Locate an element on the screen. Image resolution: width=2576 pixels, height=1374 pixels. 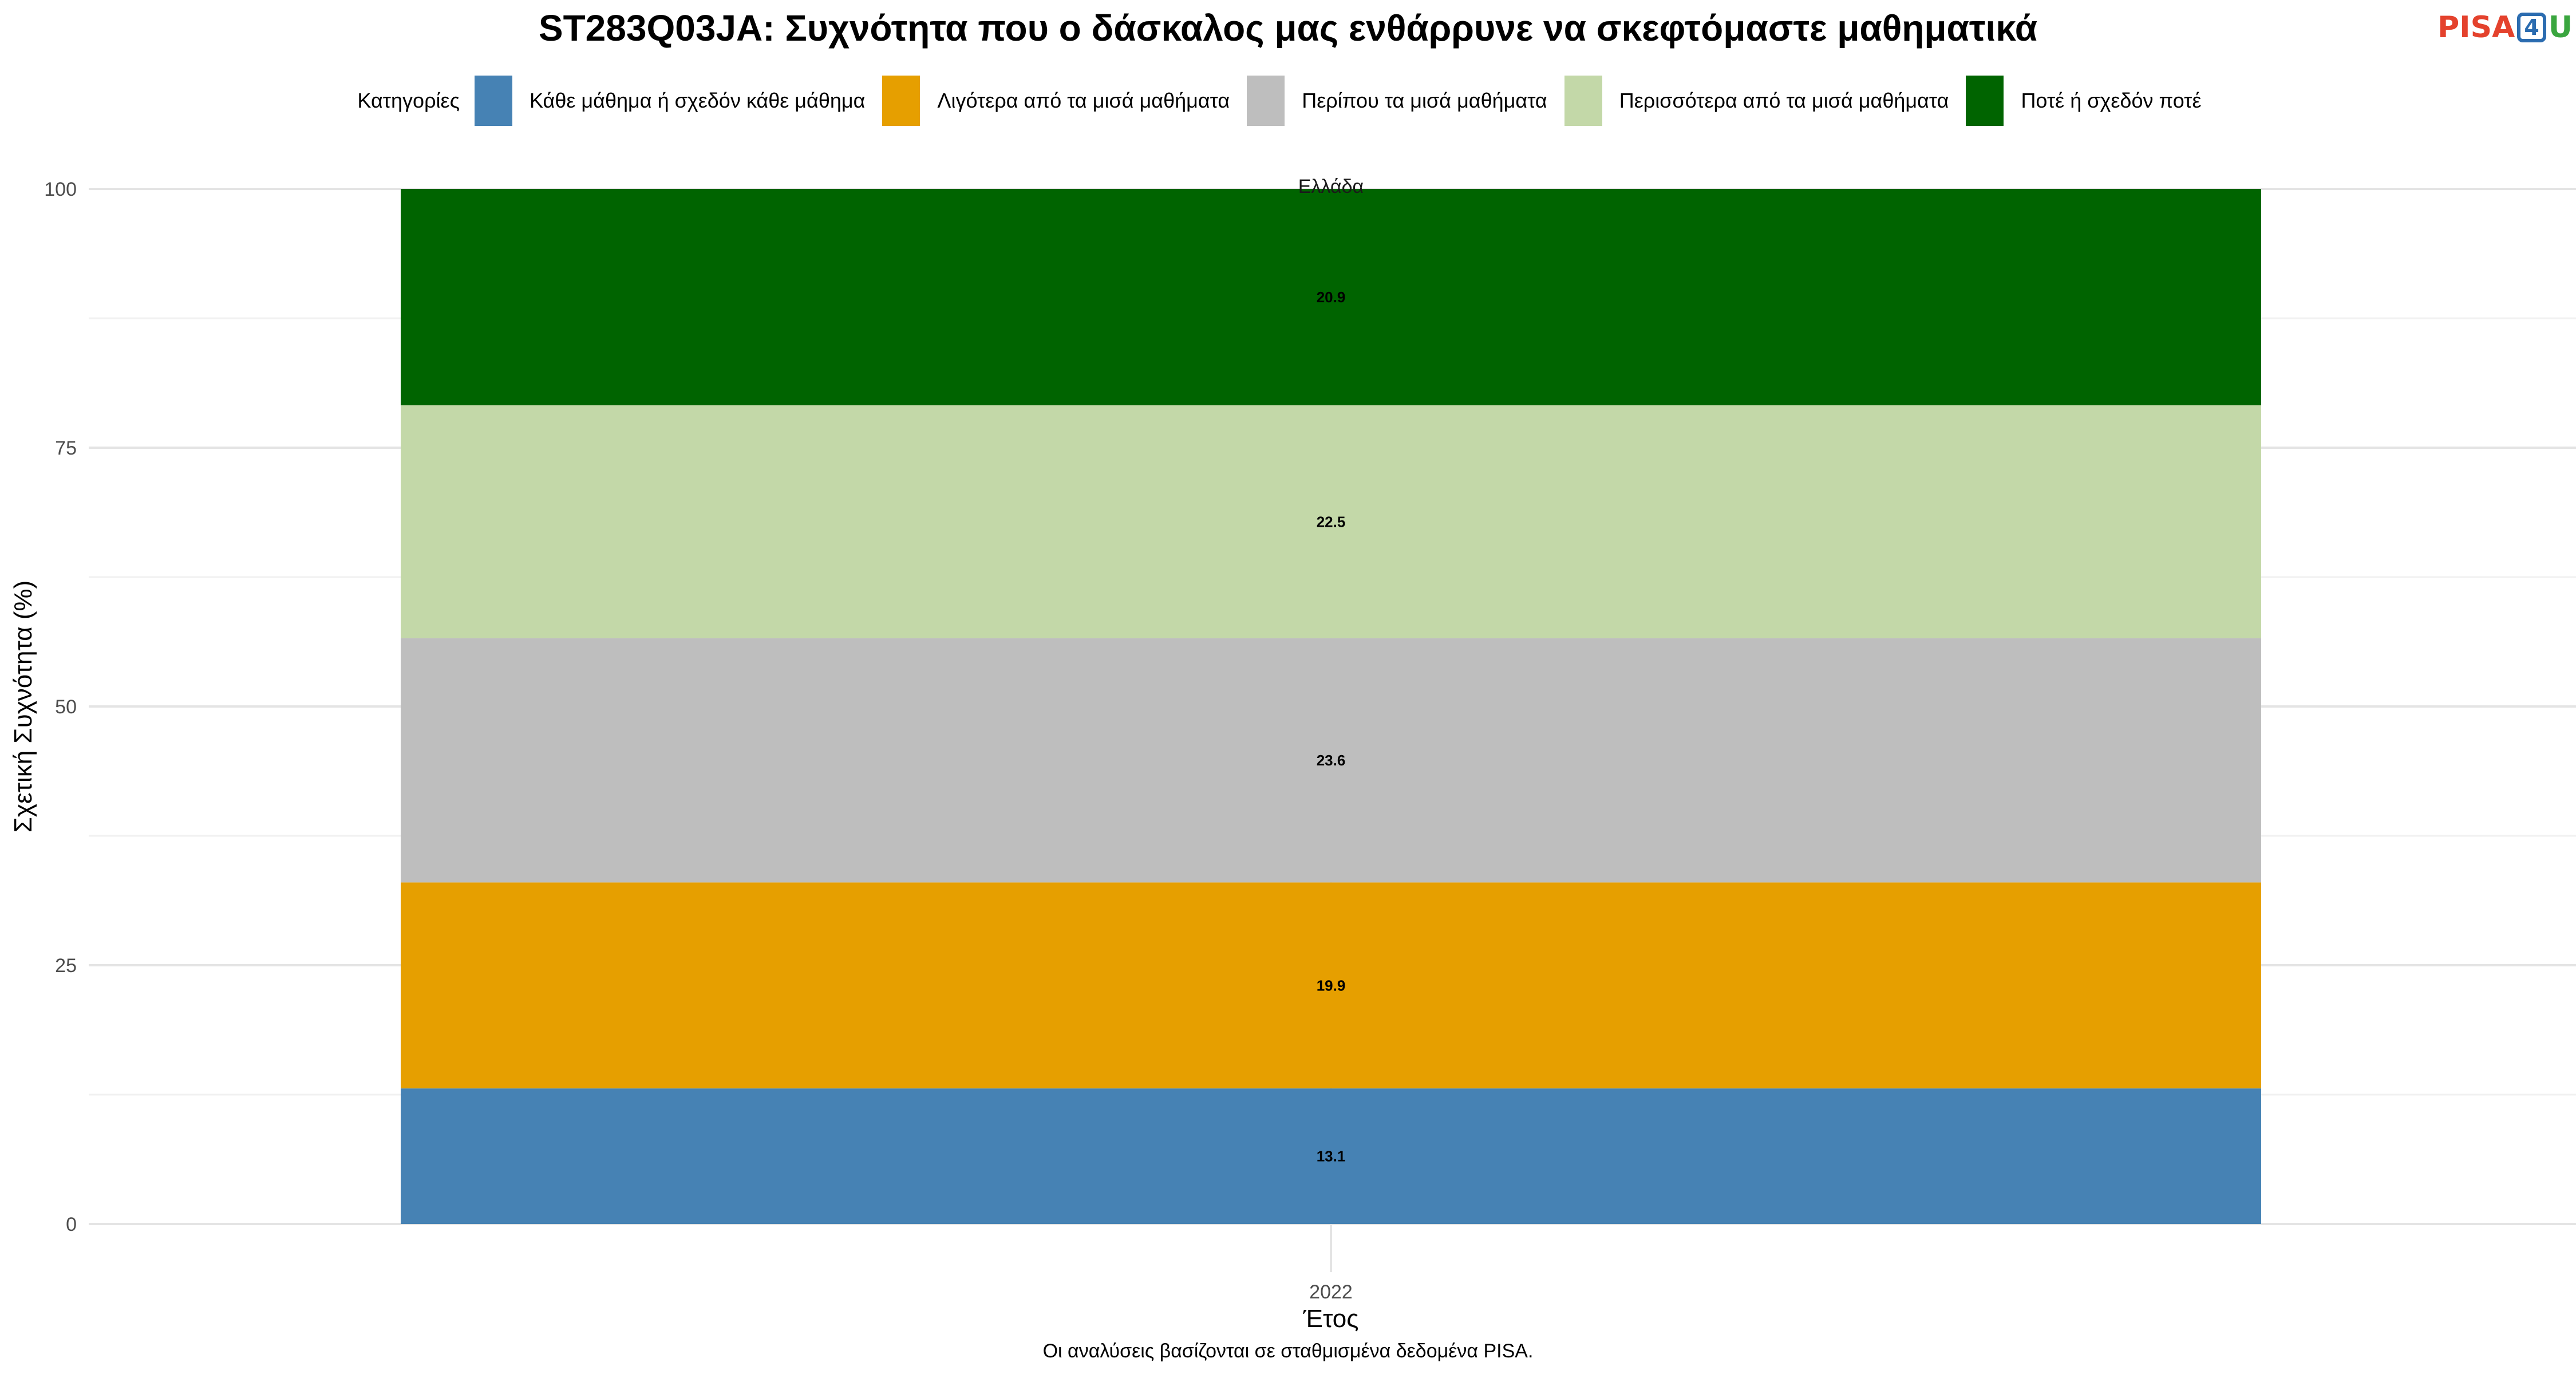
data-label: 19.9 is located at coordinates (1331, 986).